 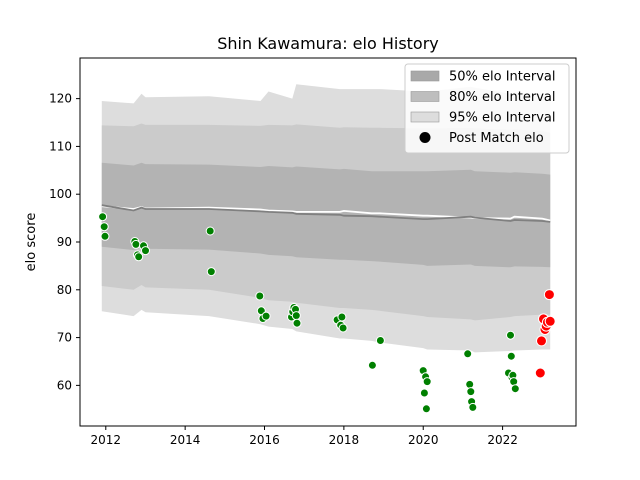 What do you see at coordinates (106, 440) in the screenshot?
I see `x-tick-label-0: 2012` at bounding box center [106, 440].